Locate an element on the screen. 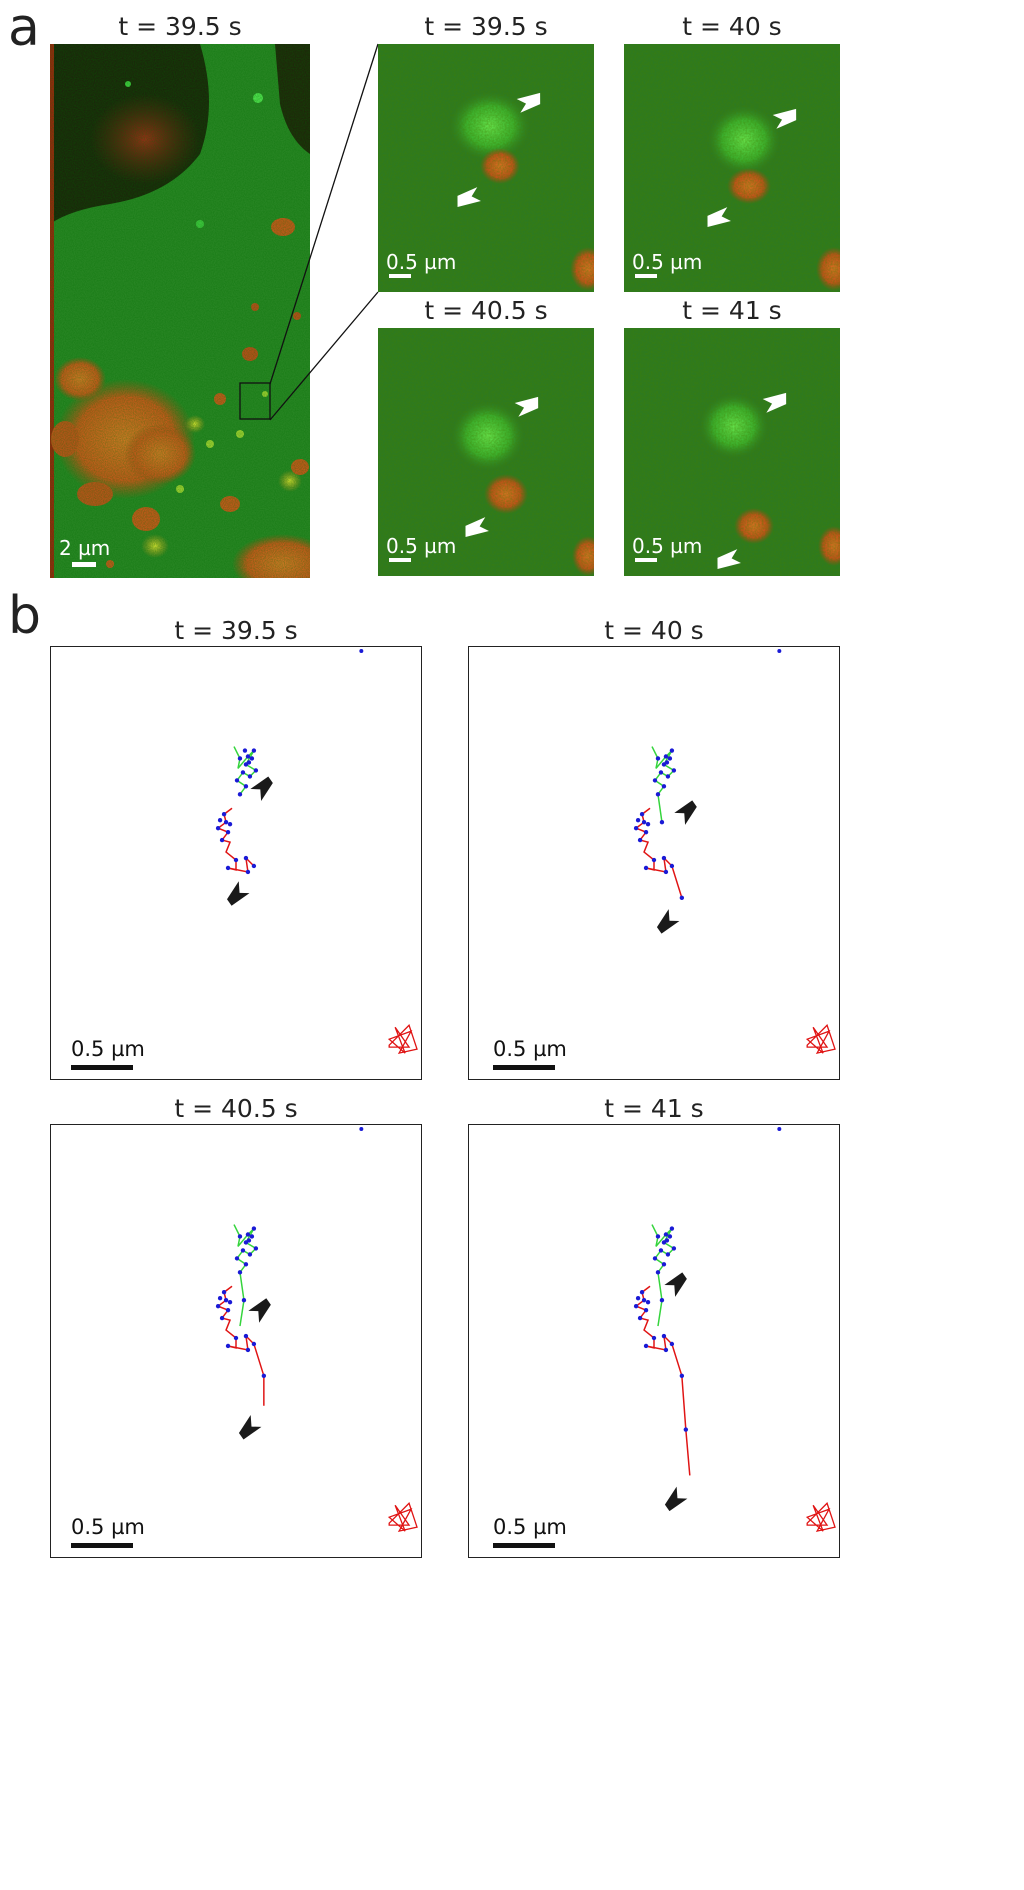  zoom-micrograph-4: 0.5 µm is located at coordinates (732, 452).